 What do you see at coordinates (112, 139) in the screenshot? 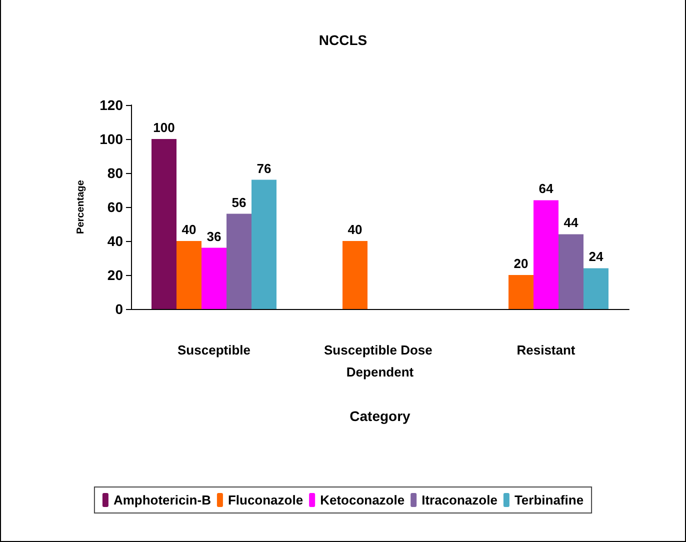
I see `y-tick-label: 100` at bounding box center [112, 139].